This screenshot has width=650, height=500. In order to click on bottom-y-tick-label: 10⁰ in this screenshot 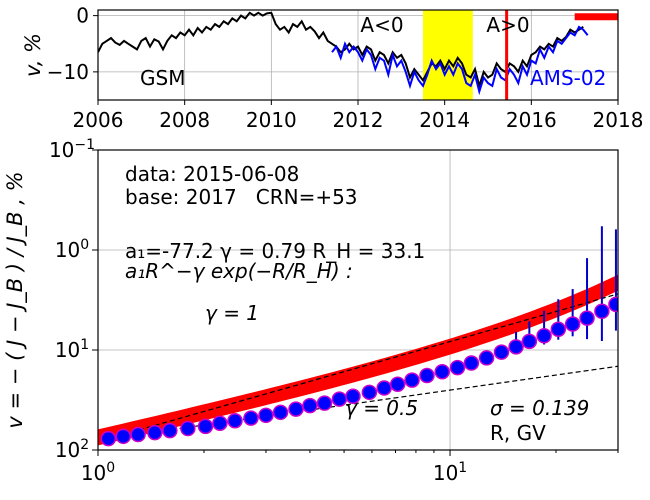, I will do `click(72, 249)`.